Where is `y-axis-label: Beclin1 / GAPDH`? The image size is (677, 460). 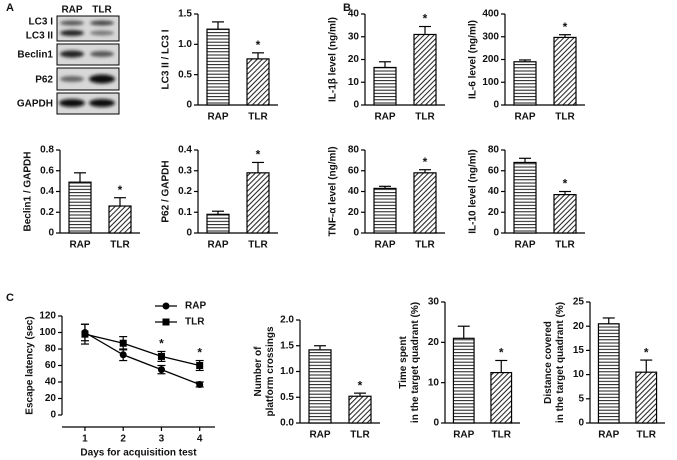 y-axis-label: Beclin1 / GAPDH is located at coordinates (28, 191).